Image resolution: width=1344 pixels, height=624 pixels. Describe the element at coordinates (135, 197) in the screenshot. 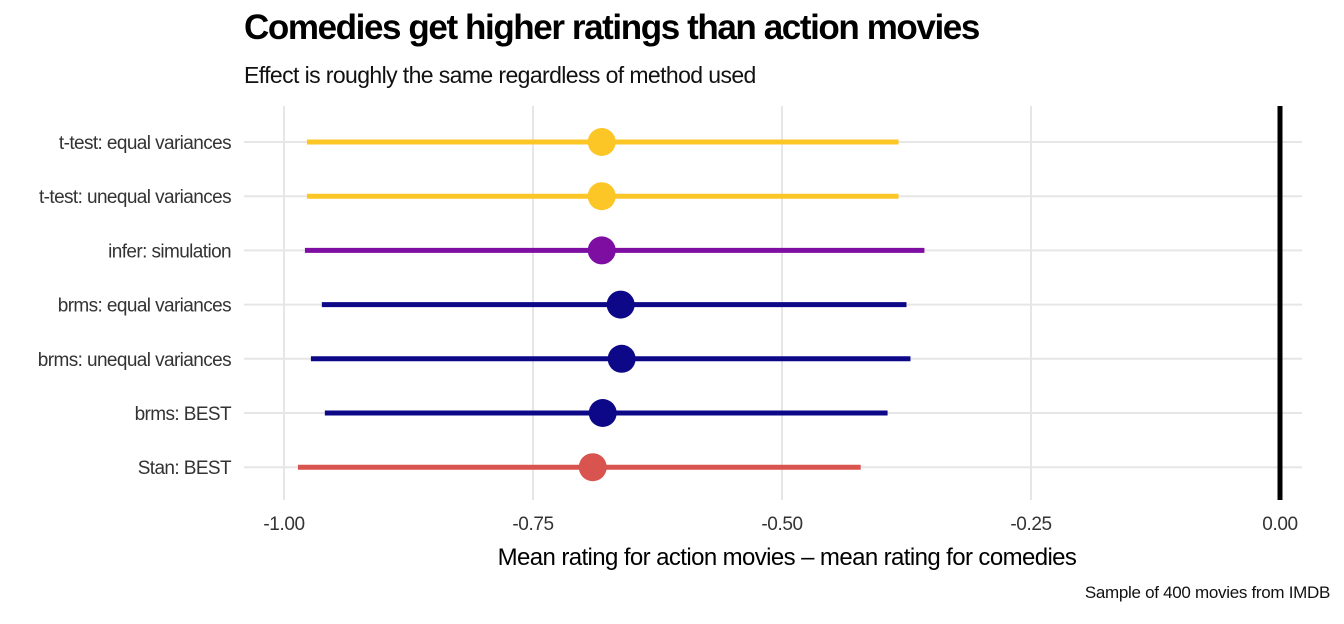

I see `y-tick-label: t-test: unequal variances` at that location.